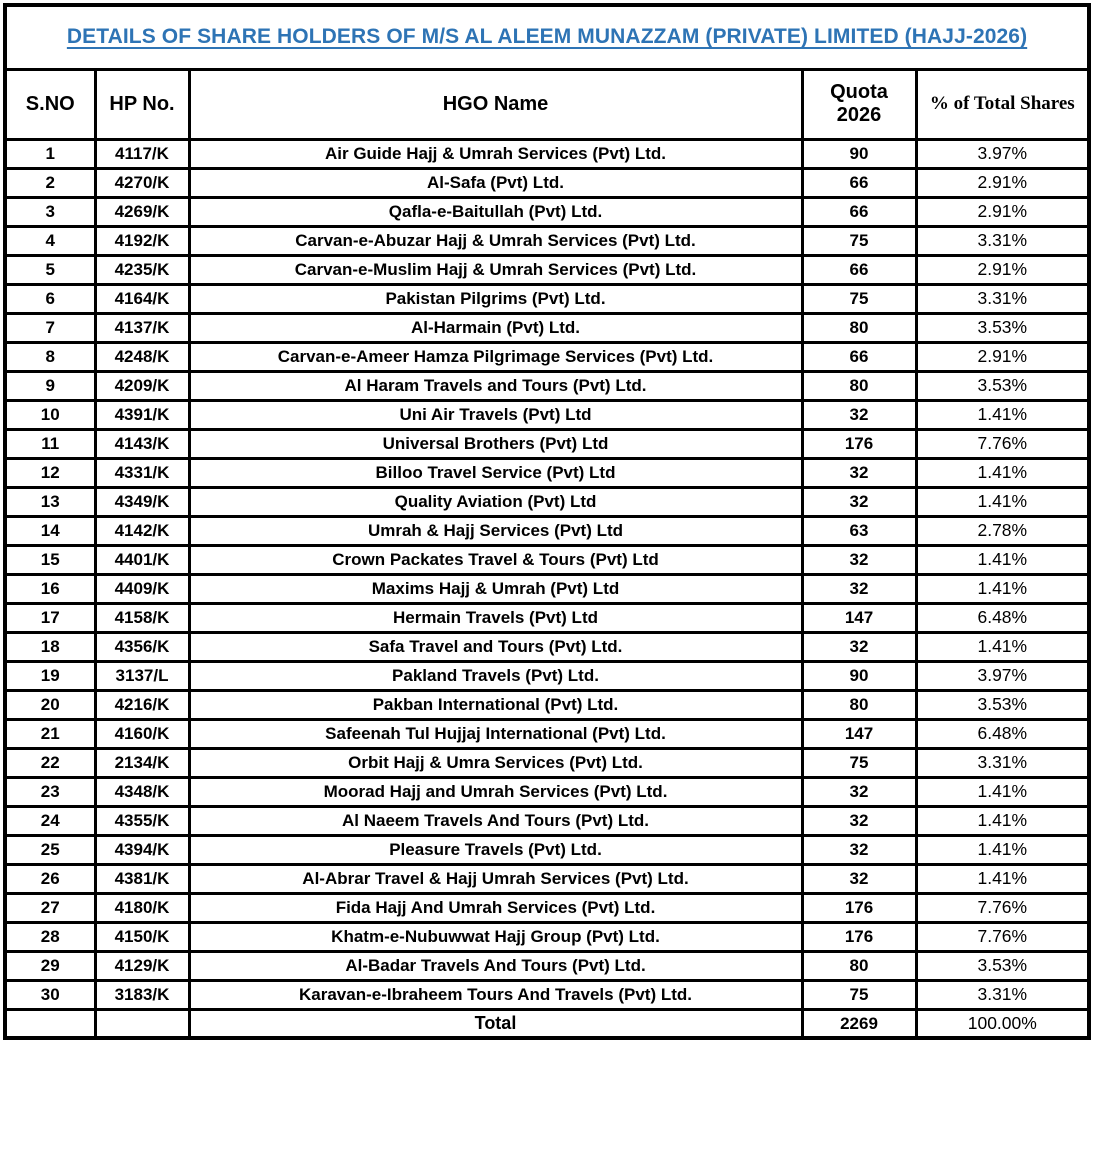  What do you see at coordinates (142, 356) in the screenshot?
I see `hp-no-cell: 4248/K` at bounding box center [142, 356].